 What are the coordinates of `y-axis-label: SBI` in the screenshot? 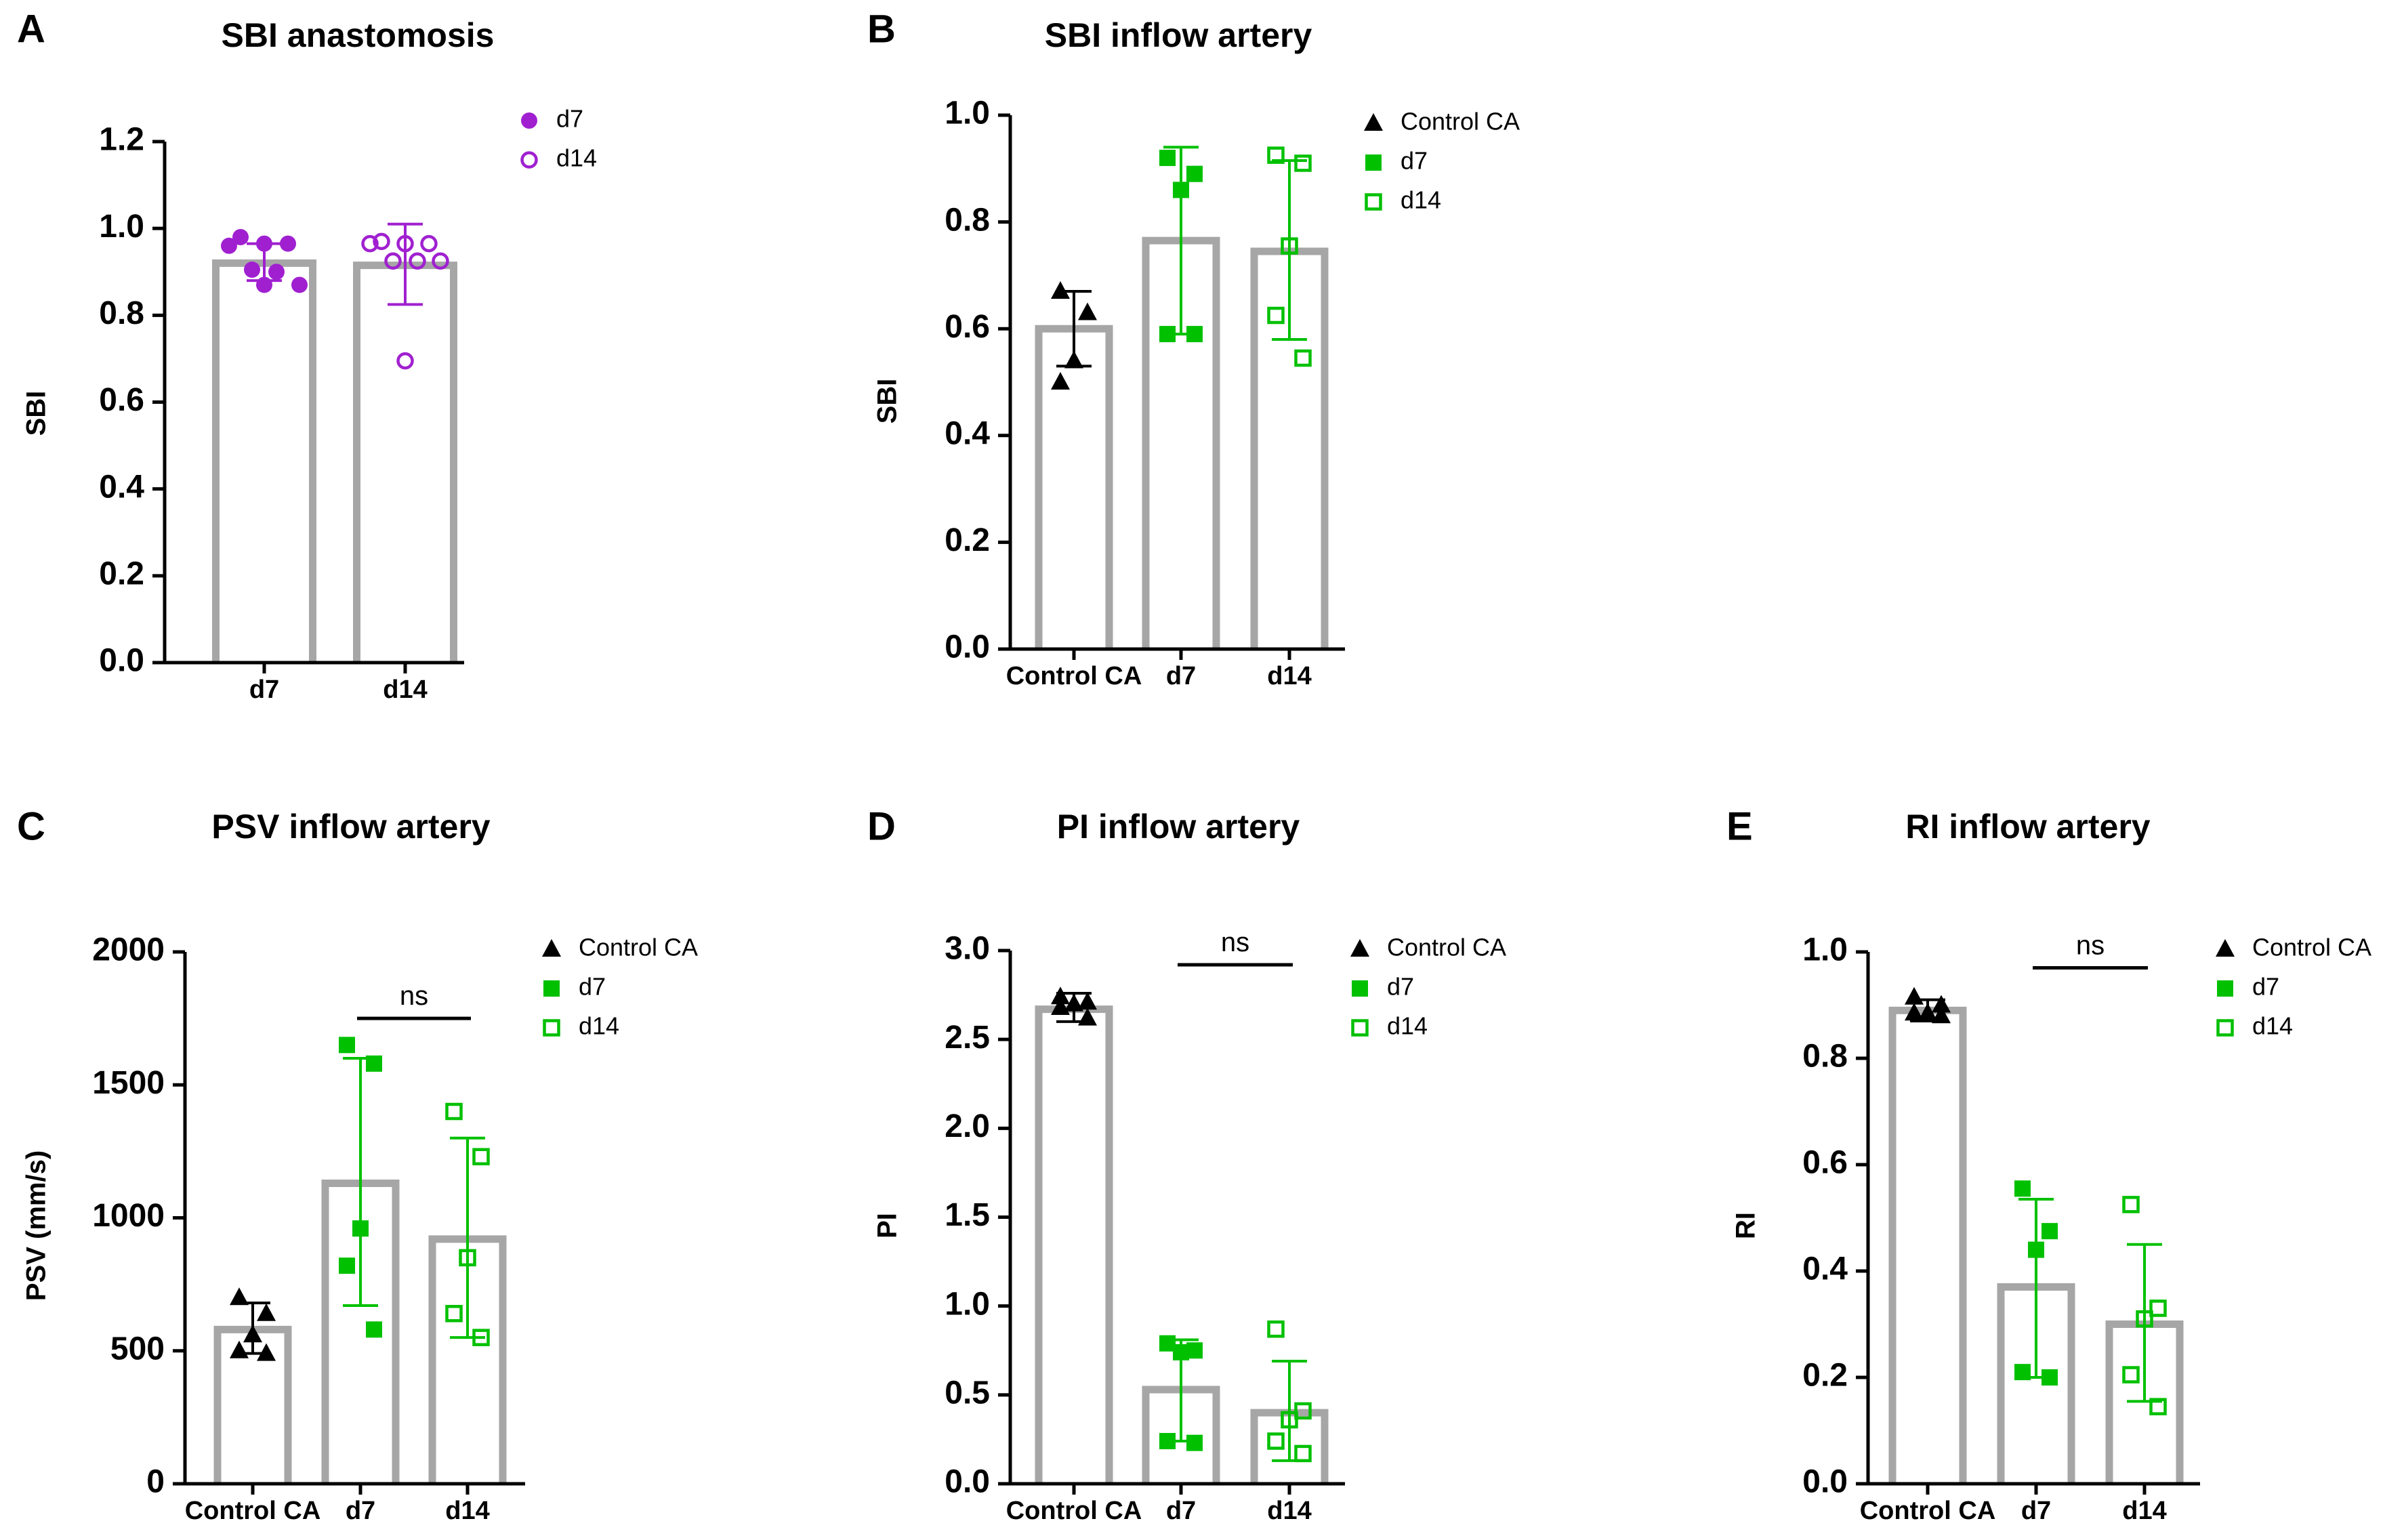 It's located at (36, 414).